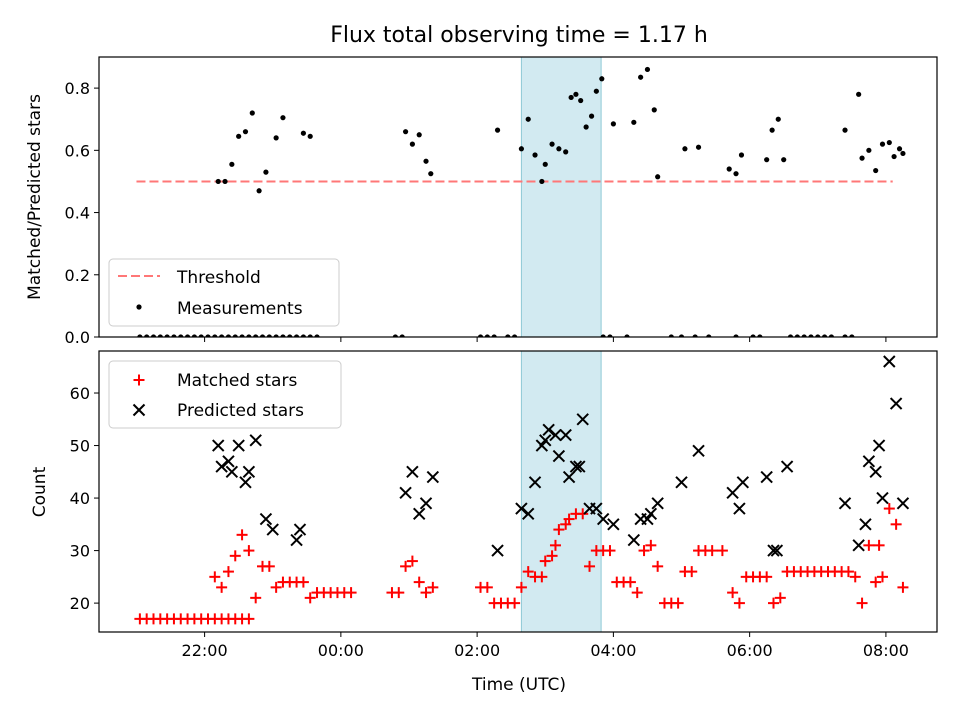  What do you see at coordinates (77, 88) in the screenshot?
I see `top-ytick-label: 0.8` at bounding box center [77, 88].